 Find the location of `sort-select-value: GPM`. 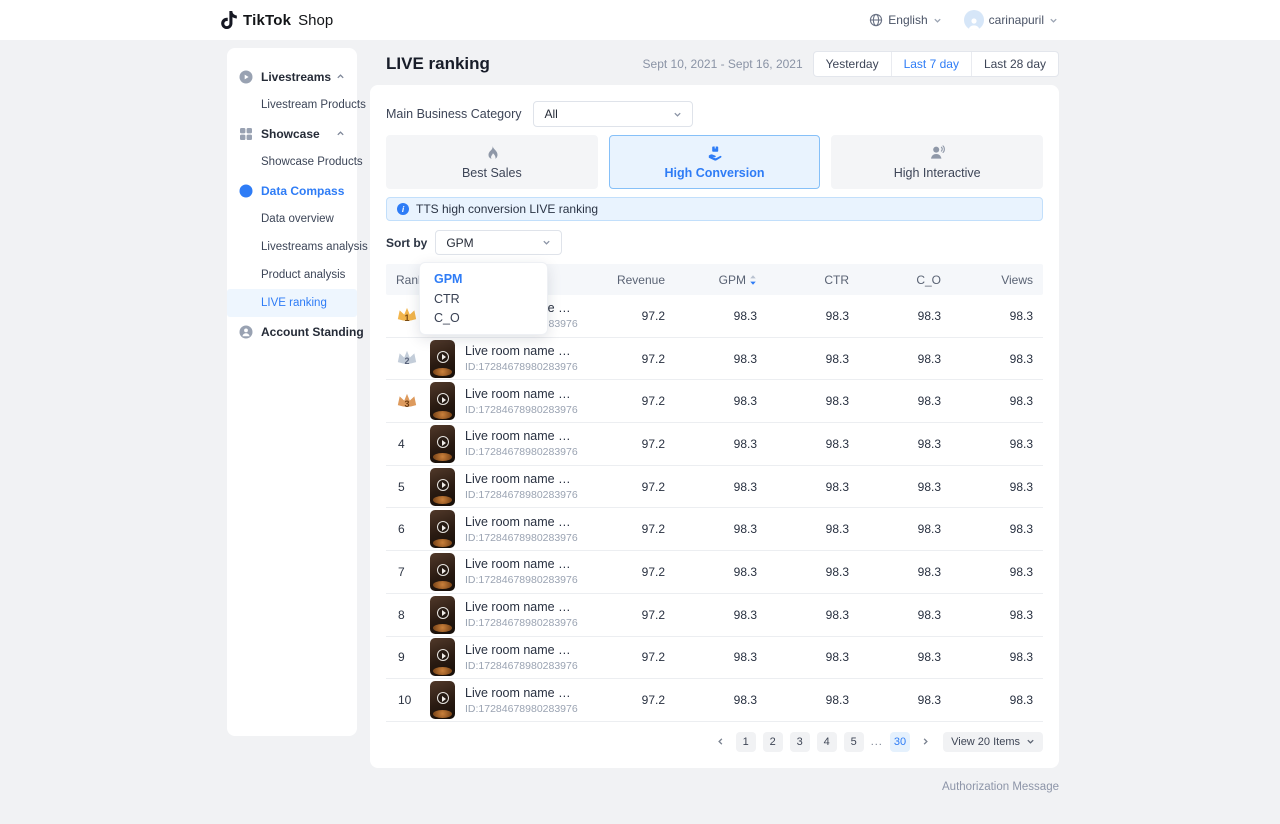

sort-select-value: GPM is located at coordinates (460, 242).